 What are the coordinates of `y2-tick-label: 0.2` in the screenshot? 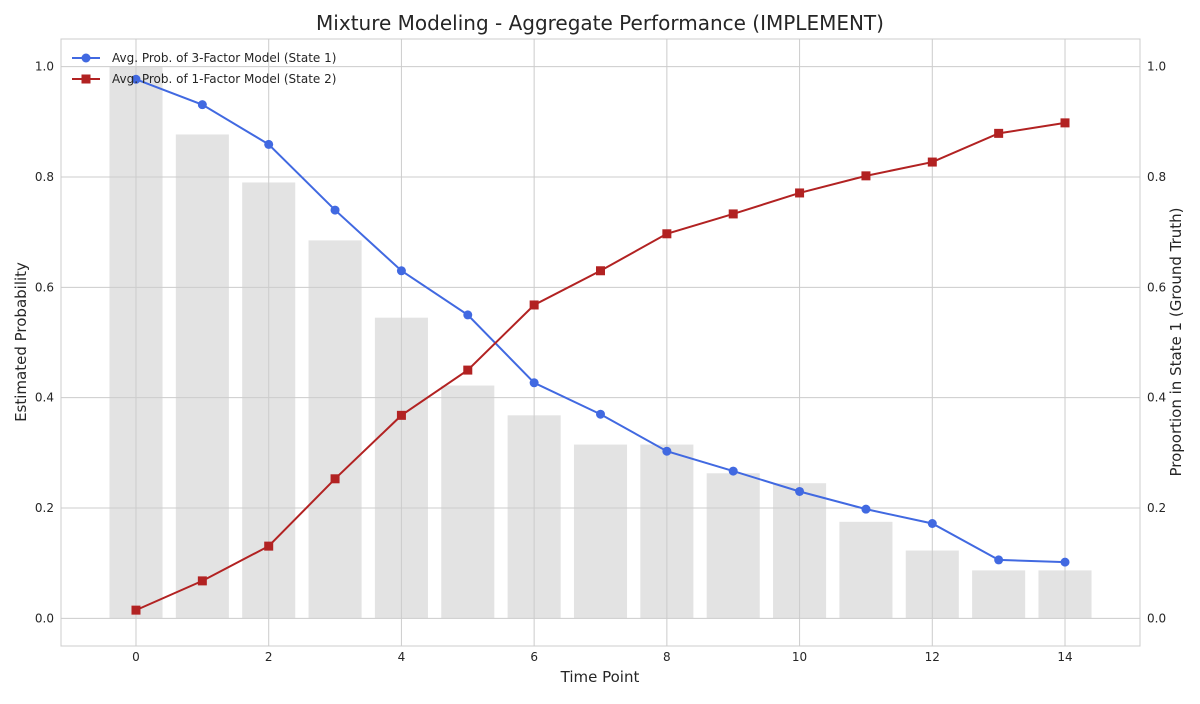 It's located at (1156, 508).